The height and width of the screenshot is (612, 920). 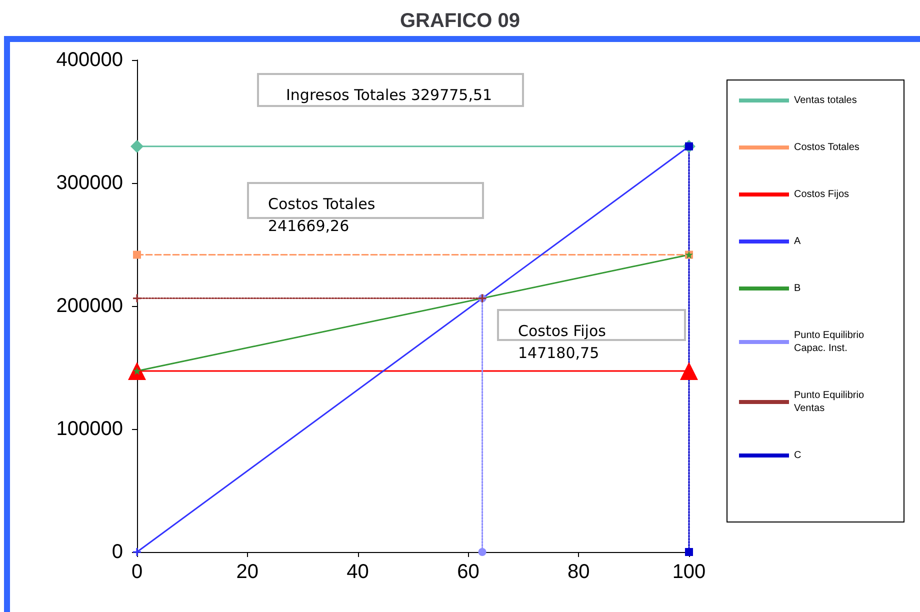 What do you see at coordinates (324, 215) in the screenshot?
I see `annotation: Costos Totales 241669,26` at bounding box center [324, 215].